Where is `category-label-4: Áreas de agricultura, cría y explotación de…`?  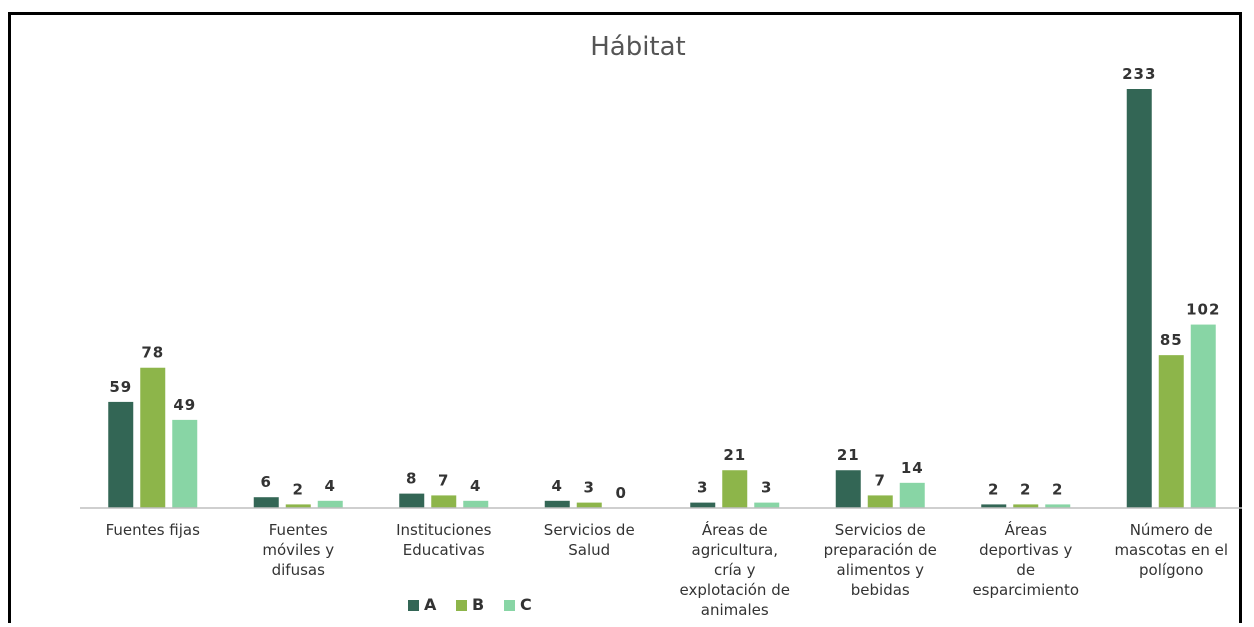
category-label-4: Áreas de agricultura, cría y explotación de… is located at coordinates (735, 569).